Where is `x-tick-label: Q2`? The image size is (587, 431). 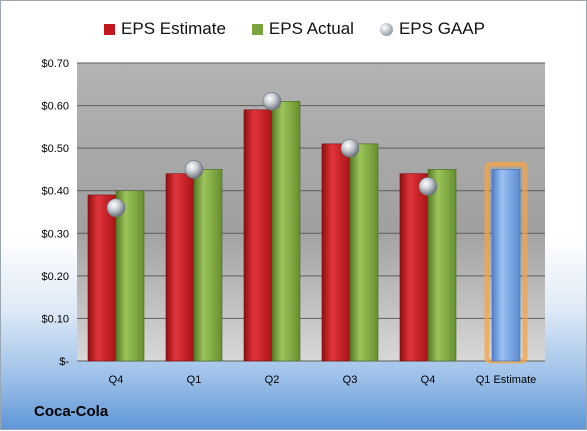 x-tick-label: Q2 is located at coordinates (272, 380).